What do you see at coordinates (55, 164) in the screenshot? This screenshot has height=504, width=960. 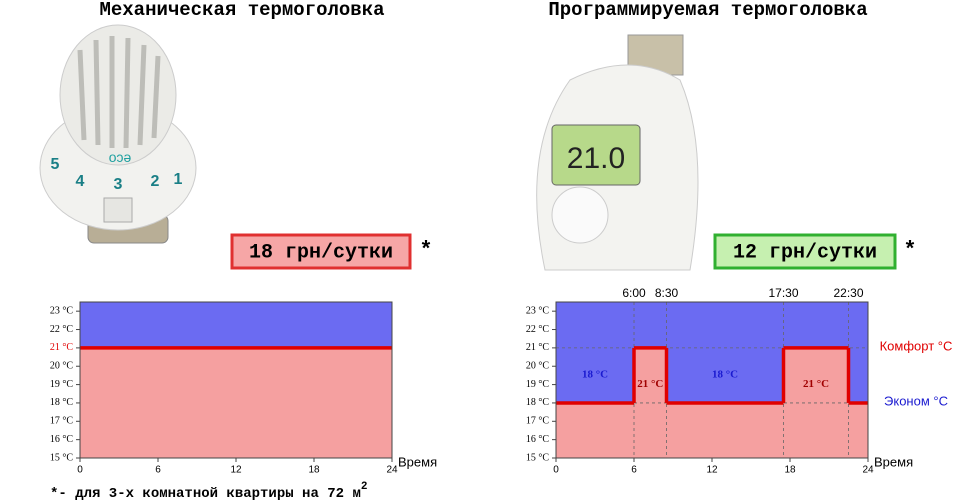 I see `dial-number: 5` at bounding box center [55, 164].